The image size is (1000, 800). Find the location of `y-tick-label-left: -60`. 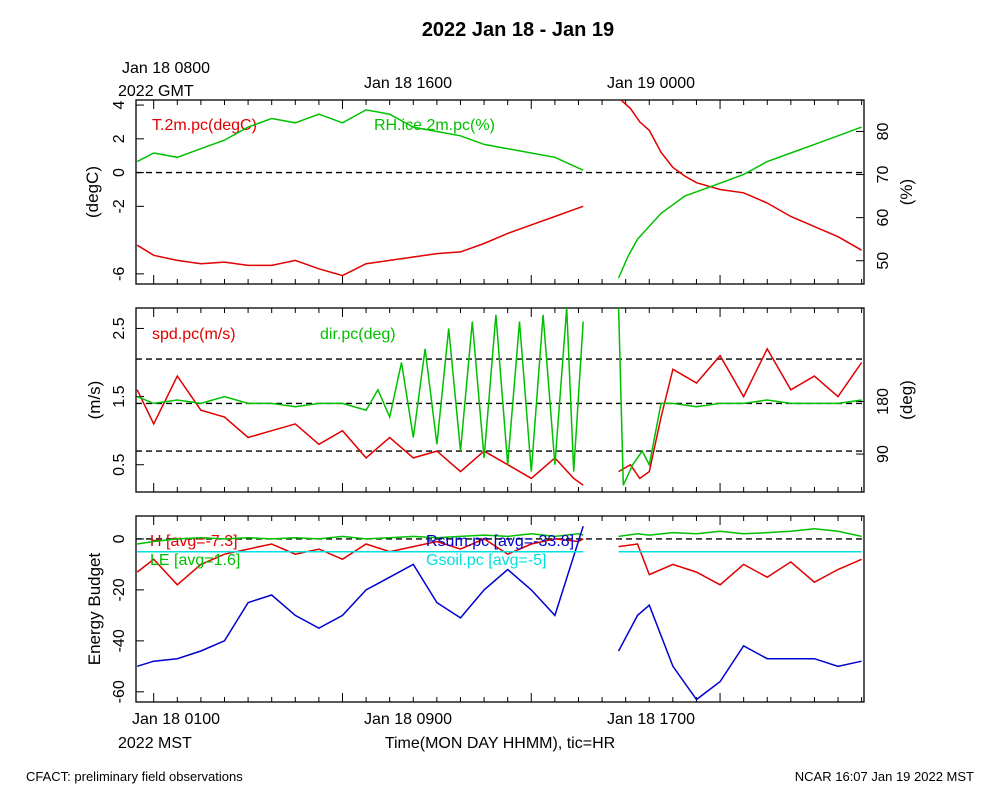

y-tick-label-left: -60 is located at coordinates (119, 691).